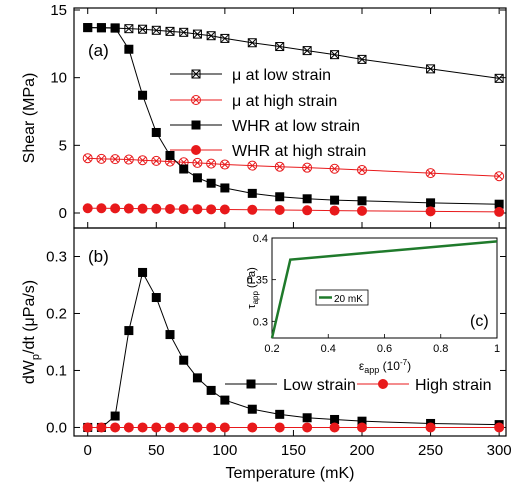 The image size is (513, 487). I want to click on series-a-3-point-16-shape, so click(430, 211).